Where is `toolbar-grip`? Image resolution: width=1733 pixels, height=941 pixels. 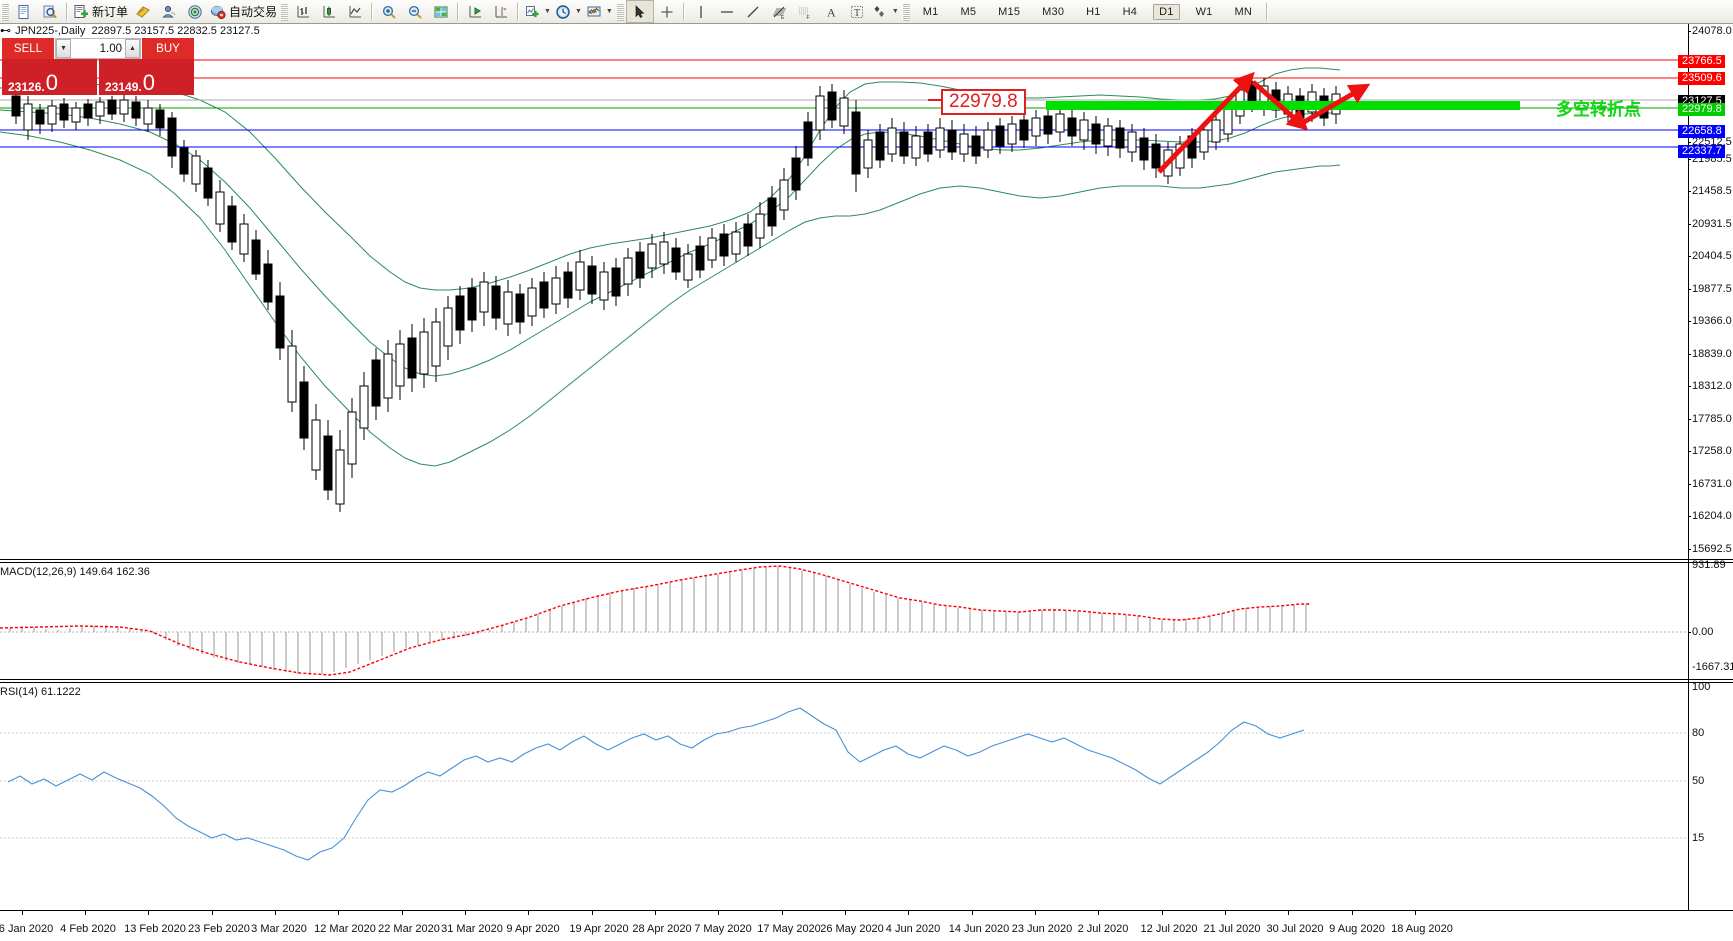 toolbar-grip is located at coordinates (5, 11).